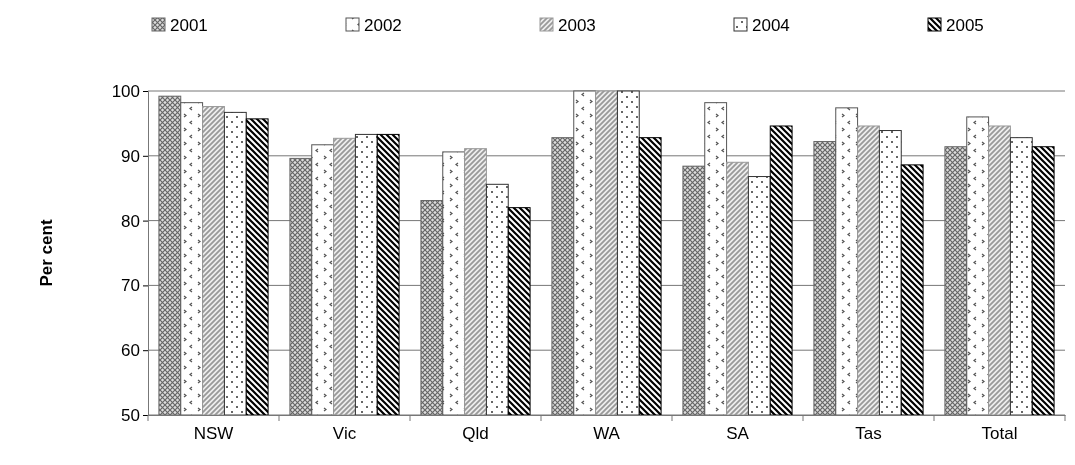 The height and width of the screenshot is (465, 1075). I want to click on x-tick-label: Tas, so click(868, 434).